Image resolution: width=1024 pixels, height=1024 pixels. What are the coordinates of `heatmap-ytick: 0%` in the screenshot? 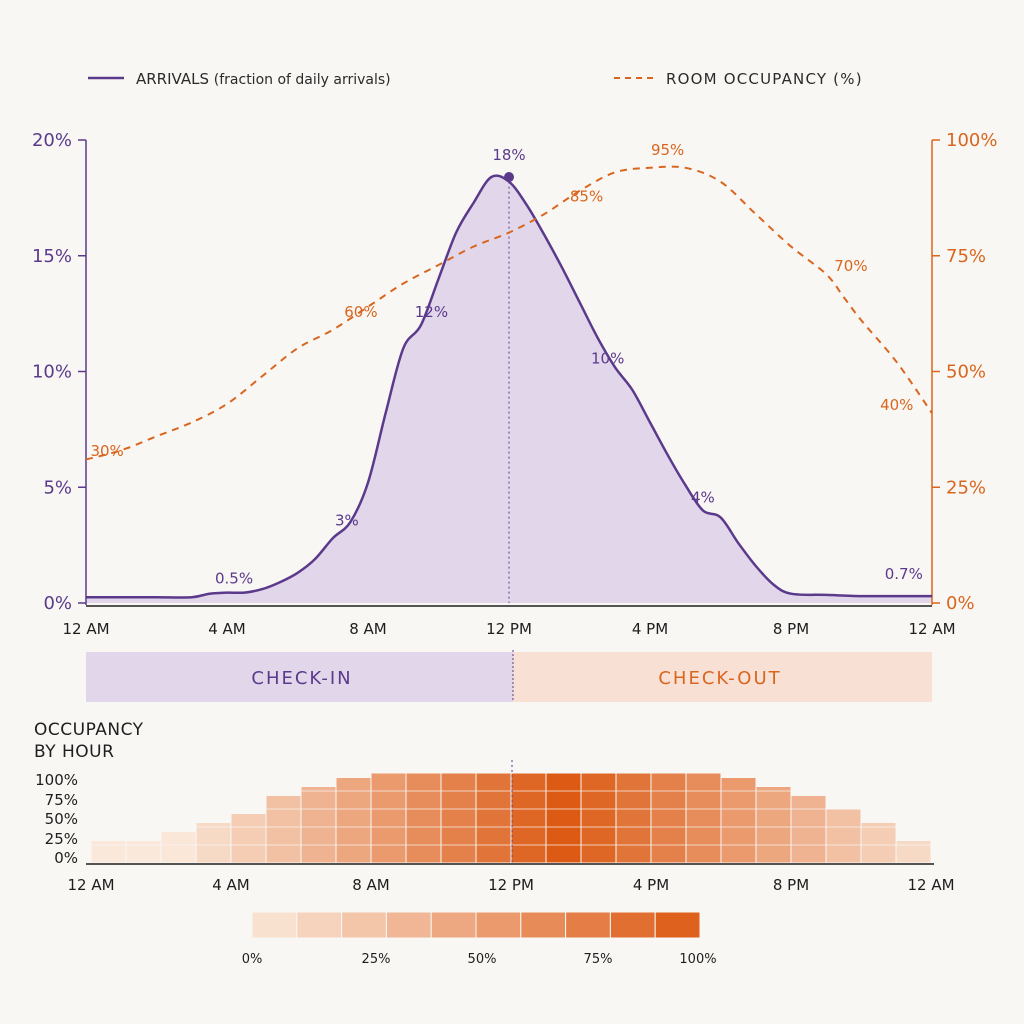 It's located at (66, 858).